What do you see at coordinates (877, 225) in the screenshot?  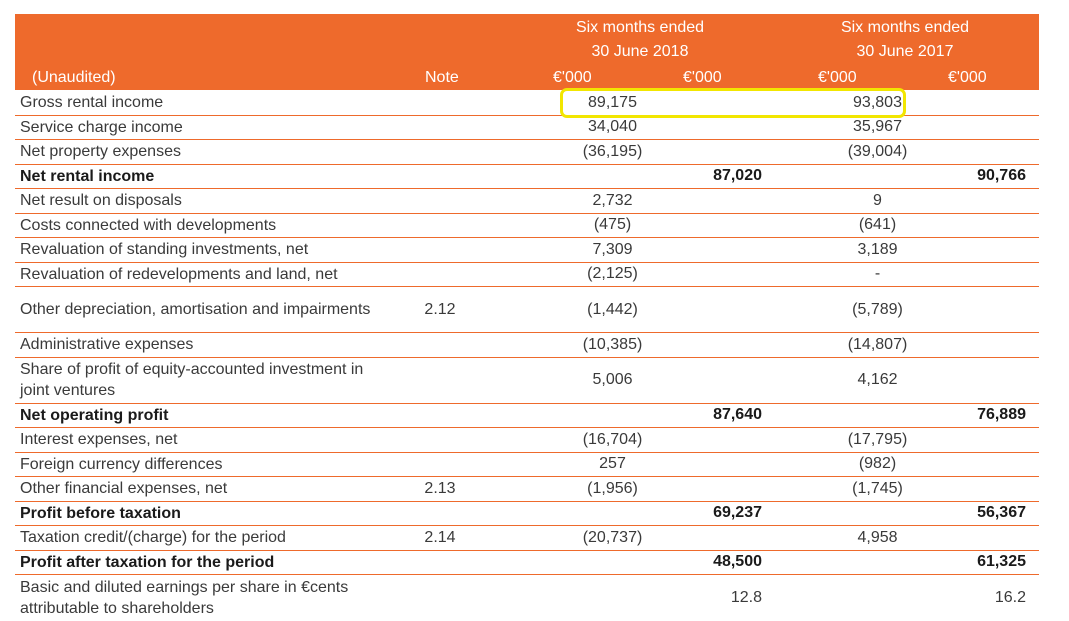 I see `value-2017-detail: (641)` at bounding box center [877, 225].